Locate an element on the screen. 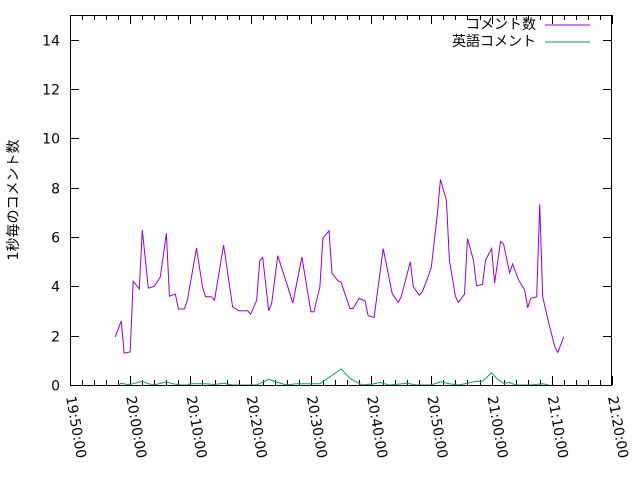  x-tick-label: 21:00:00 is located at coordinates (497, 427).